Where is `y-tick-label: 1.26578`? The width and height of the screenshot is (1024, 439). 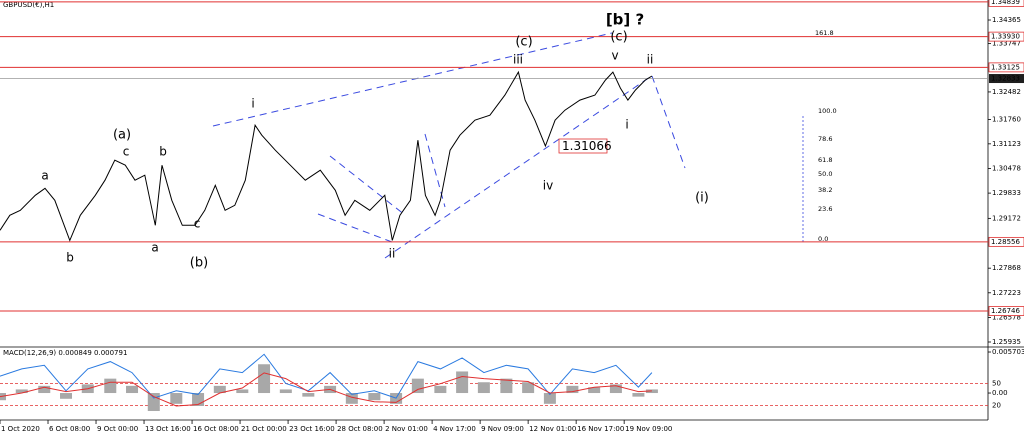 y-tick-label: 1.26578 is located at coordinates (1006, 317).